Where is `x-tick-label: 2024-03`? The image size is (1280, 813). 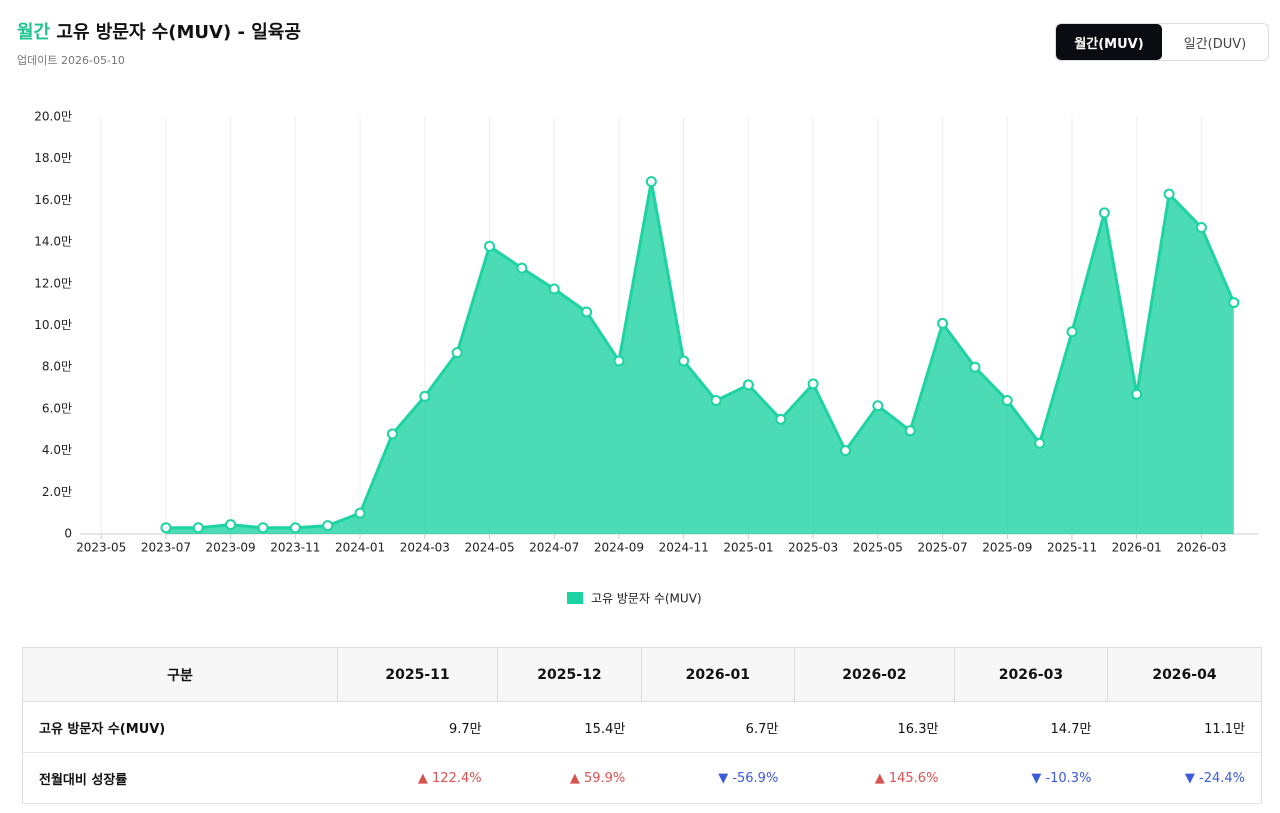
x-tick-label: 2024-03 is located at coordinates (425, 548).